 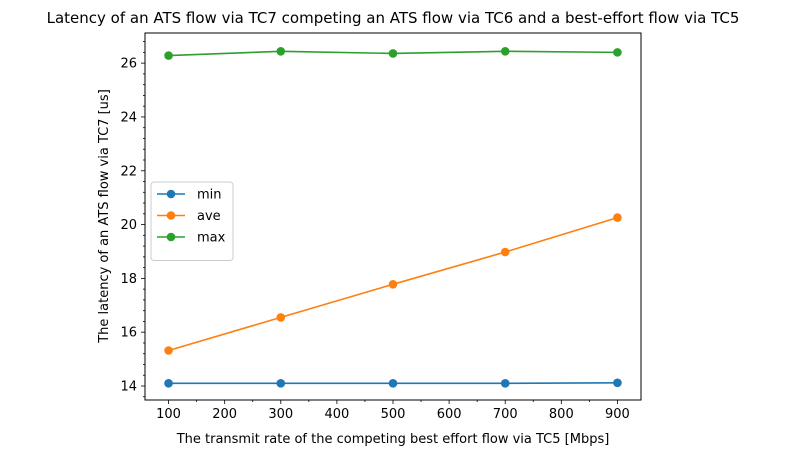 I want to click on y-tick-label: 20, so click(x=128, y=225).